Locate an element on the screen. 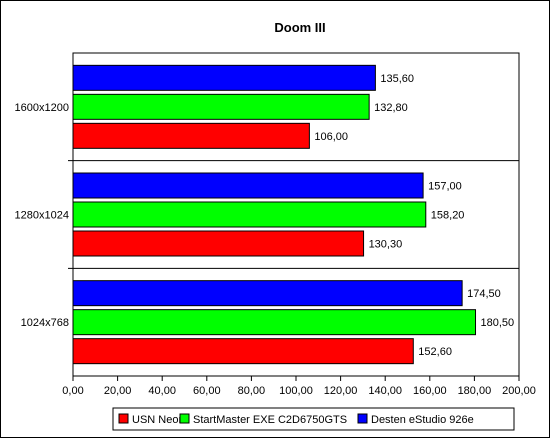 The height and width of the screenshot is (438, 550). x-tick-label: 140,00 is located at coordinates (385, 391).